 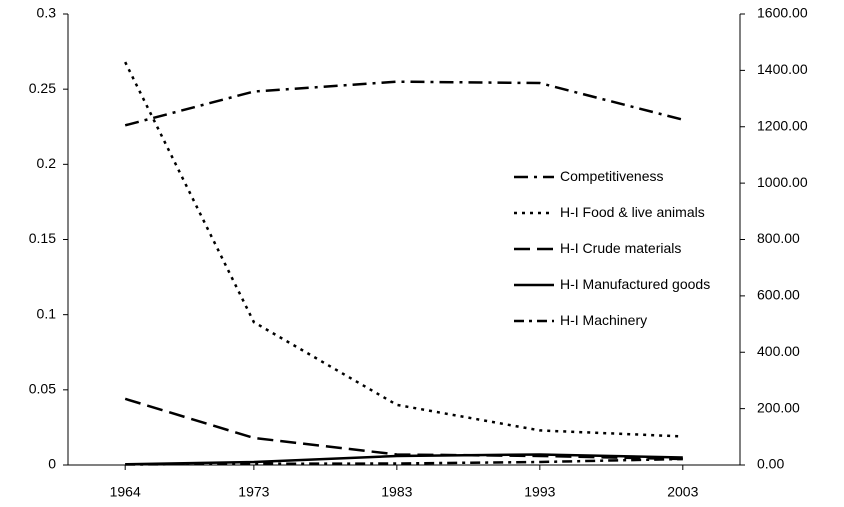 I want to click on y2-tick-label: 800.00, so click(x=778, y=238).